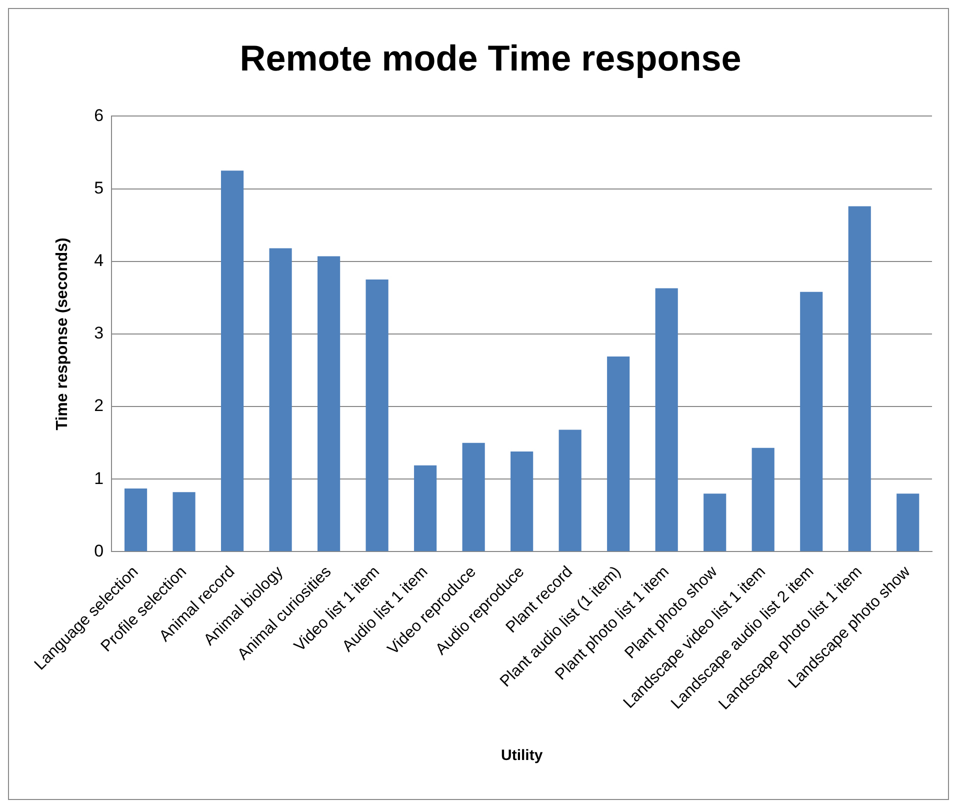  Describe the element at coordinates (99, 550) in the screenshot. I see `y-tick-label: 0` at that location.